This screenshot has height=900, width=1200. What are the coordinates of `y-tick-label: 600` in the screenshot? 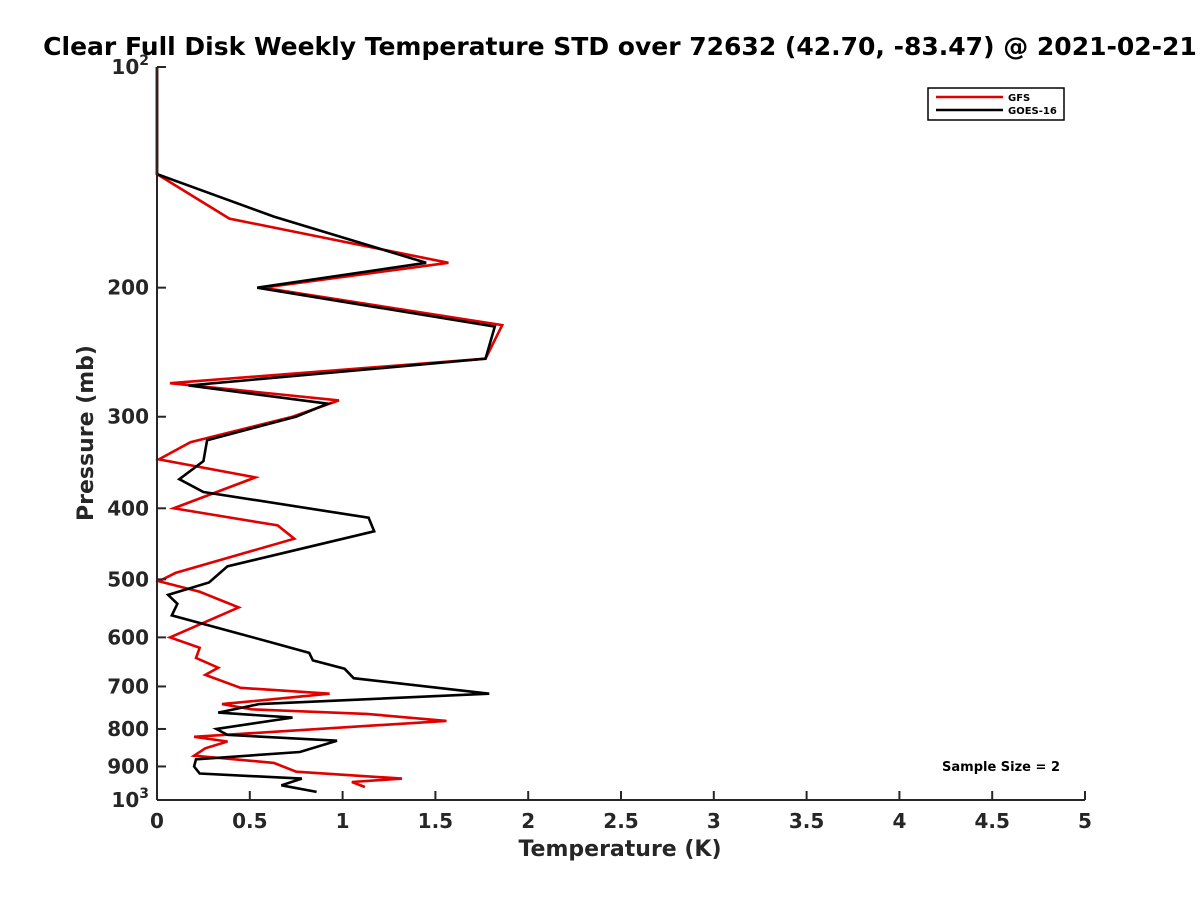 It's located at (128, 637).